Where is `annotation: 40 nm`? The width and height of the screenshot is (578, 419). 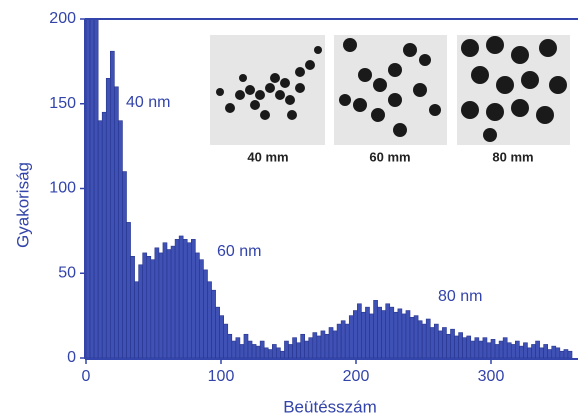
annotation: 40 nm is located at coordinates (148, 102).